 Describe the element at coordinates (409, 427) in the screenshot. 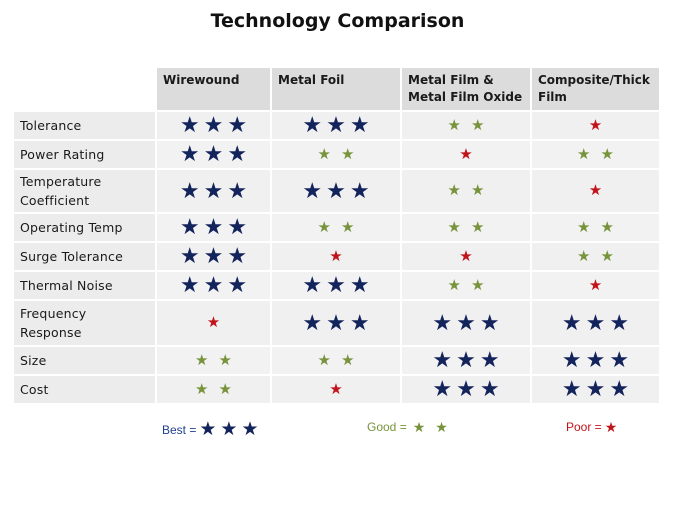

I see `legend-good: Good = ★ ★` at that location.